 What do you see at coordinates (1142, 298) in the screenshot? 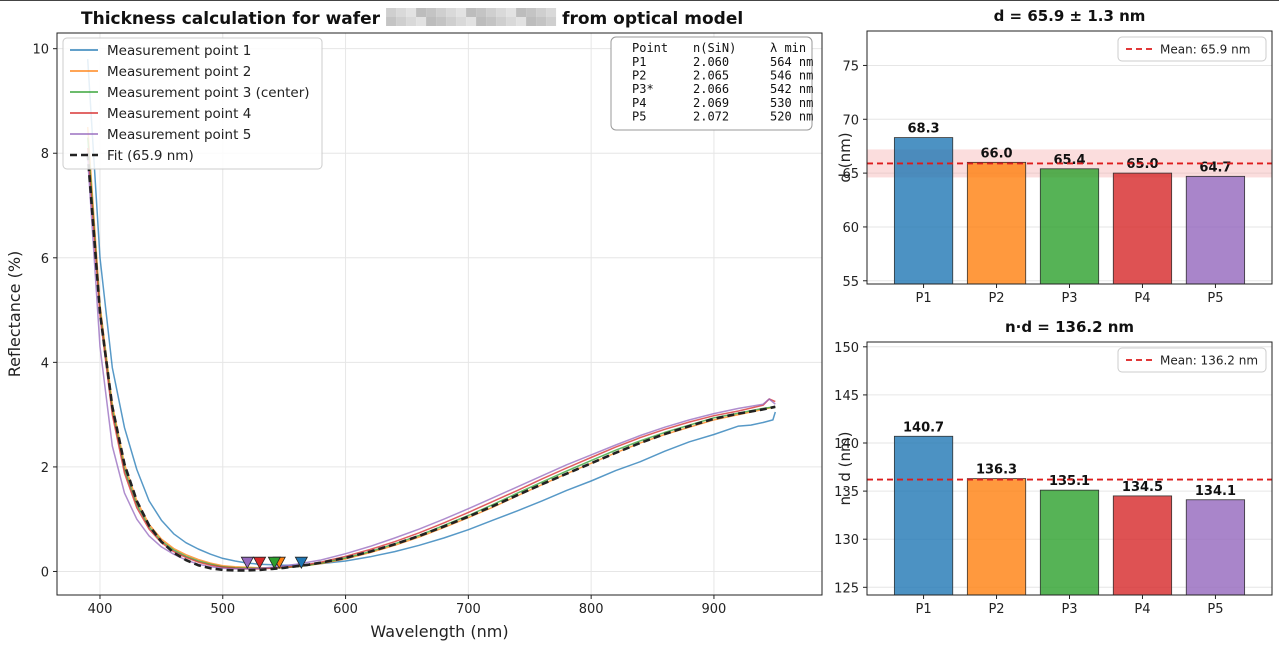
I see `x-tick-label: P4` at bounding box center [1142, 298].